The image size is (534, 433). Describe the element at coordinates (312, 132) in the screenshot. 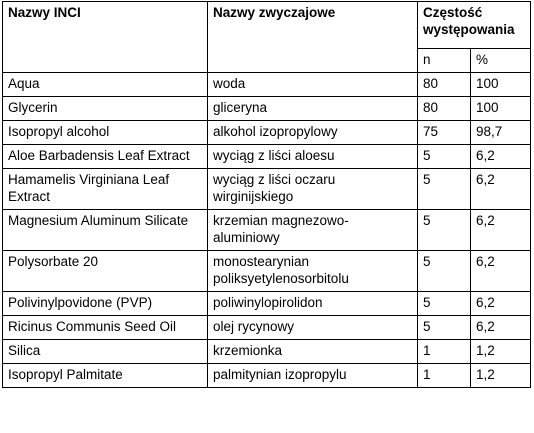

I see `cell-common: alkohol izopropylowy` at that location.